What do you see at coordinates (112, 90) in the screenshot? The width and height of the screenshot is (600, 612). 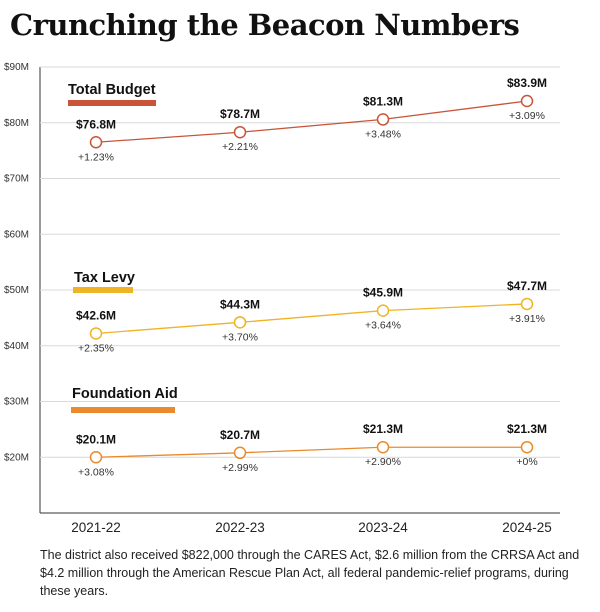 I see `series-label: Total Budget` at bounding box center [112, 90].